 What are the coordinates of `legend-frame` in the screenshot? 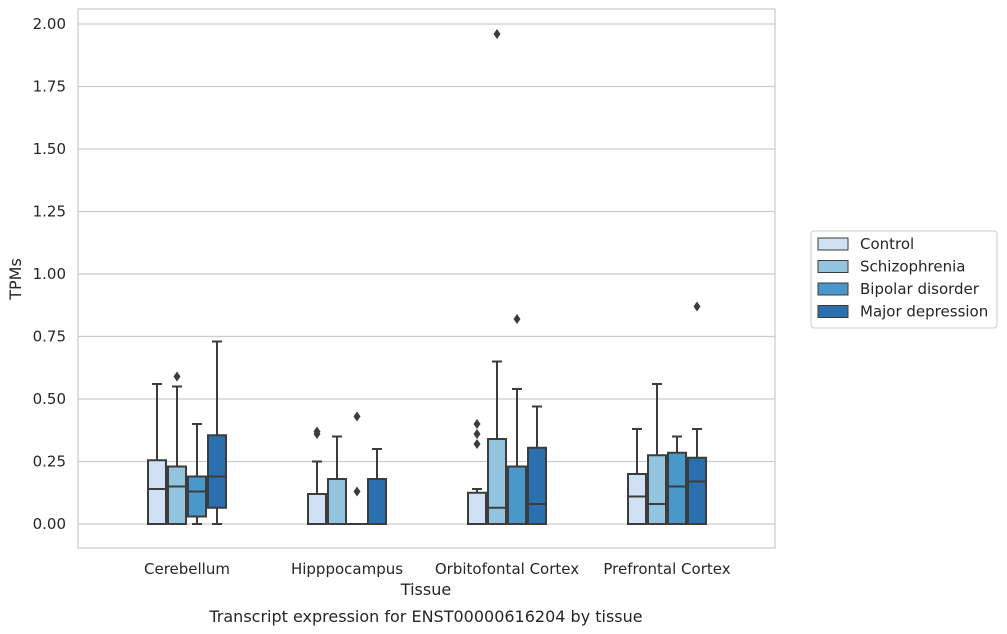 It's located at (904, 279).